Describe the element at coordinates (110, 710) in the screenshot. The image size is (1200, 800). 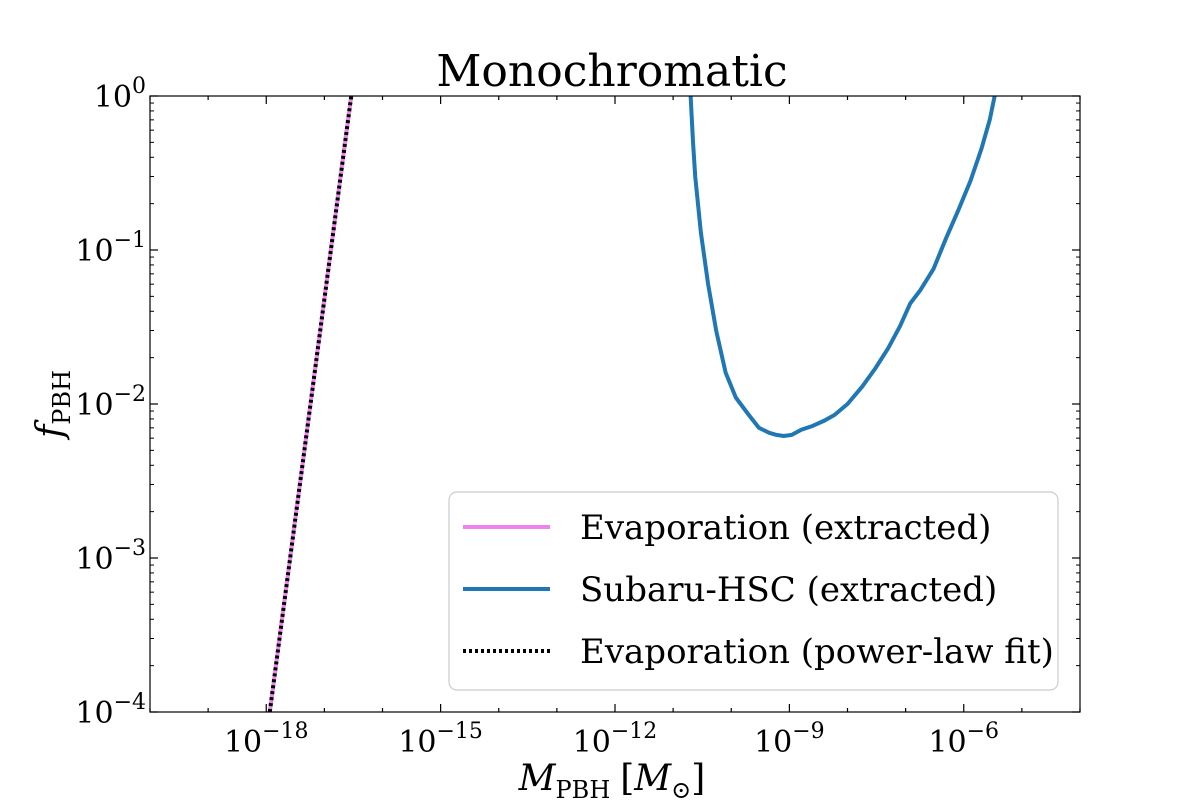
I see `y-tick-label: 10⁻⁴` at that location.